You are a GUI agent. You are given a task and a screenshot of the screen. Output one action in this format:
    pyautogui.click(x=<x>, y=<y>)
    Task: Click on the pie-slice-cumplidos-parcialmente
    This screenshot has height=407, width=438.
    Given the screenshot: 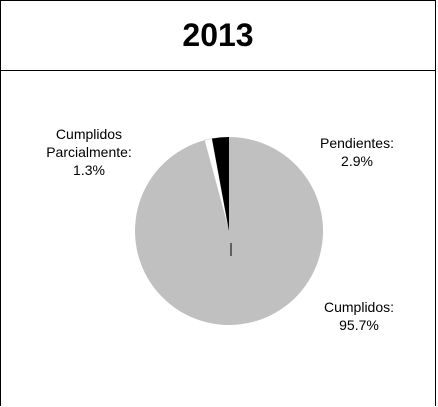 What is the action you would take?
    pyautogui.click(x=217, y=185)
    